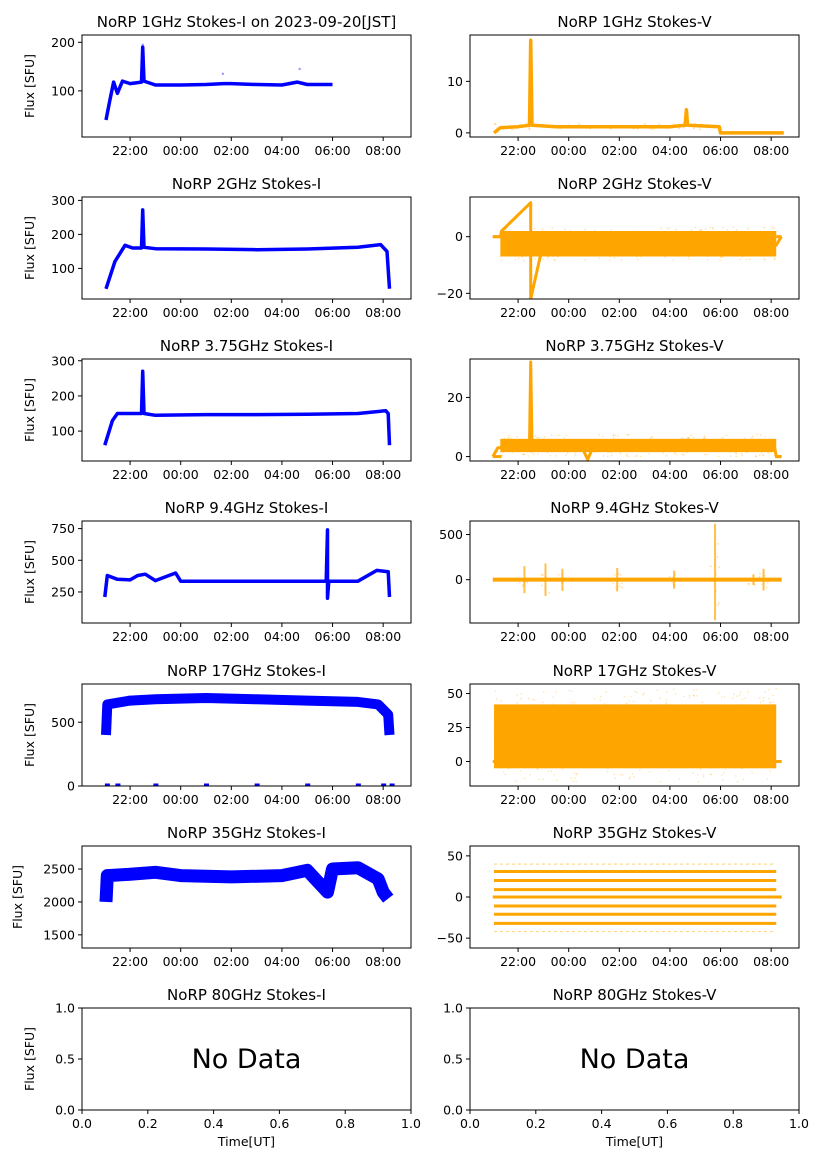  What do you see at coordinates (148, 1123) in the screenshot?
I see `x-tick-label: 0.2` at bounding box center [148, 1123].